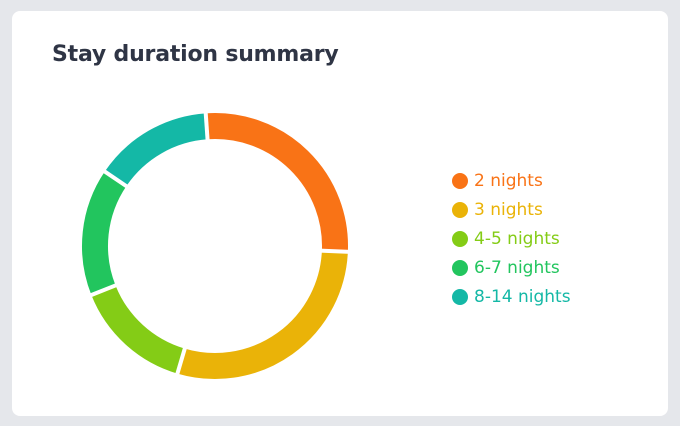 The height and width of the screenshot is (426, 680). What do you see at coordinates (156, 150) in the screenshot?
I see `donut-slice-8-14-nights` at bounding box center [156, 150].